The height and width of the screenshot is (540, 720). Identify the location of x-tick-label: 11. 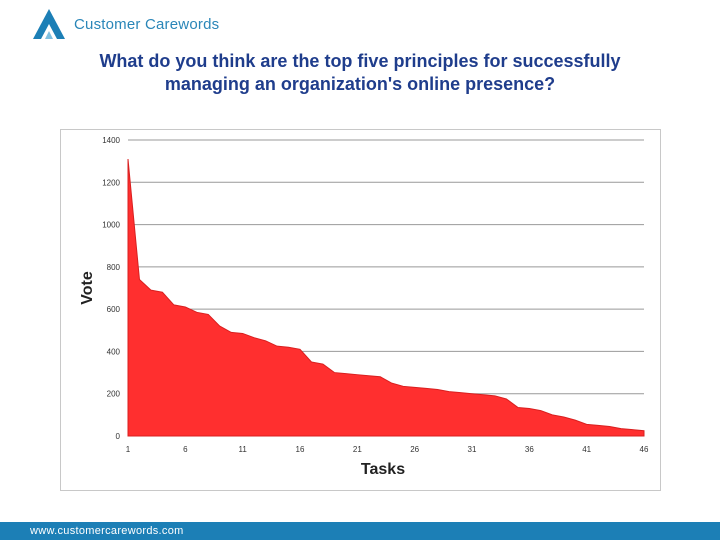
(243, 449).